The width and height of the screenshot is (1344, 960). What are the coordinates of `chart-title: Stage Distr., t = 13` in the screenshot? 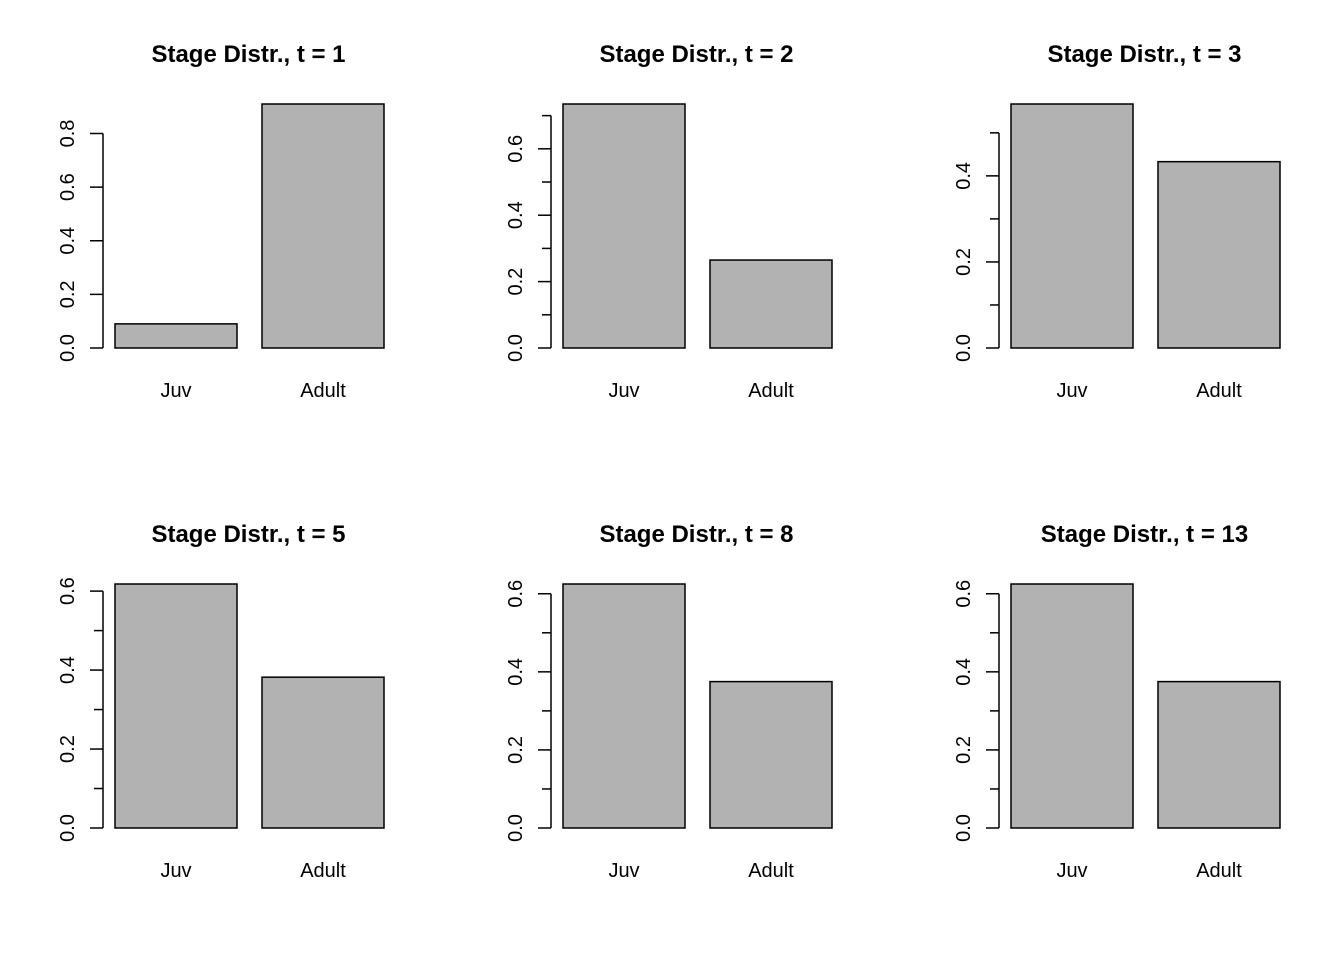 It's located at (1144, 534).